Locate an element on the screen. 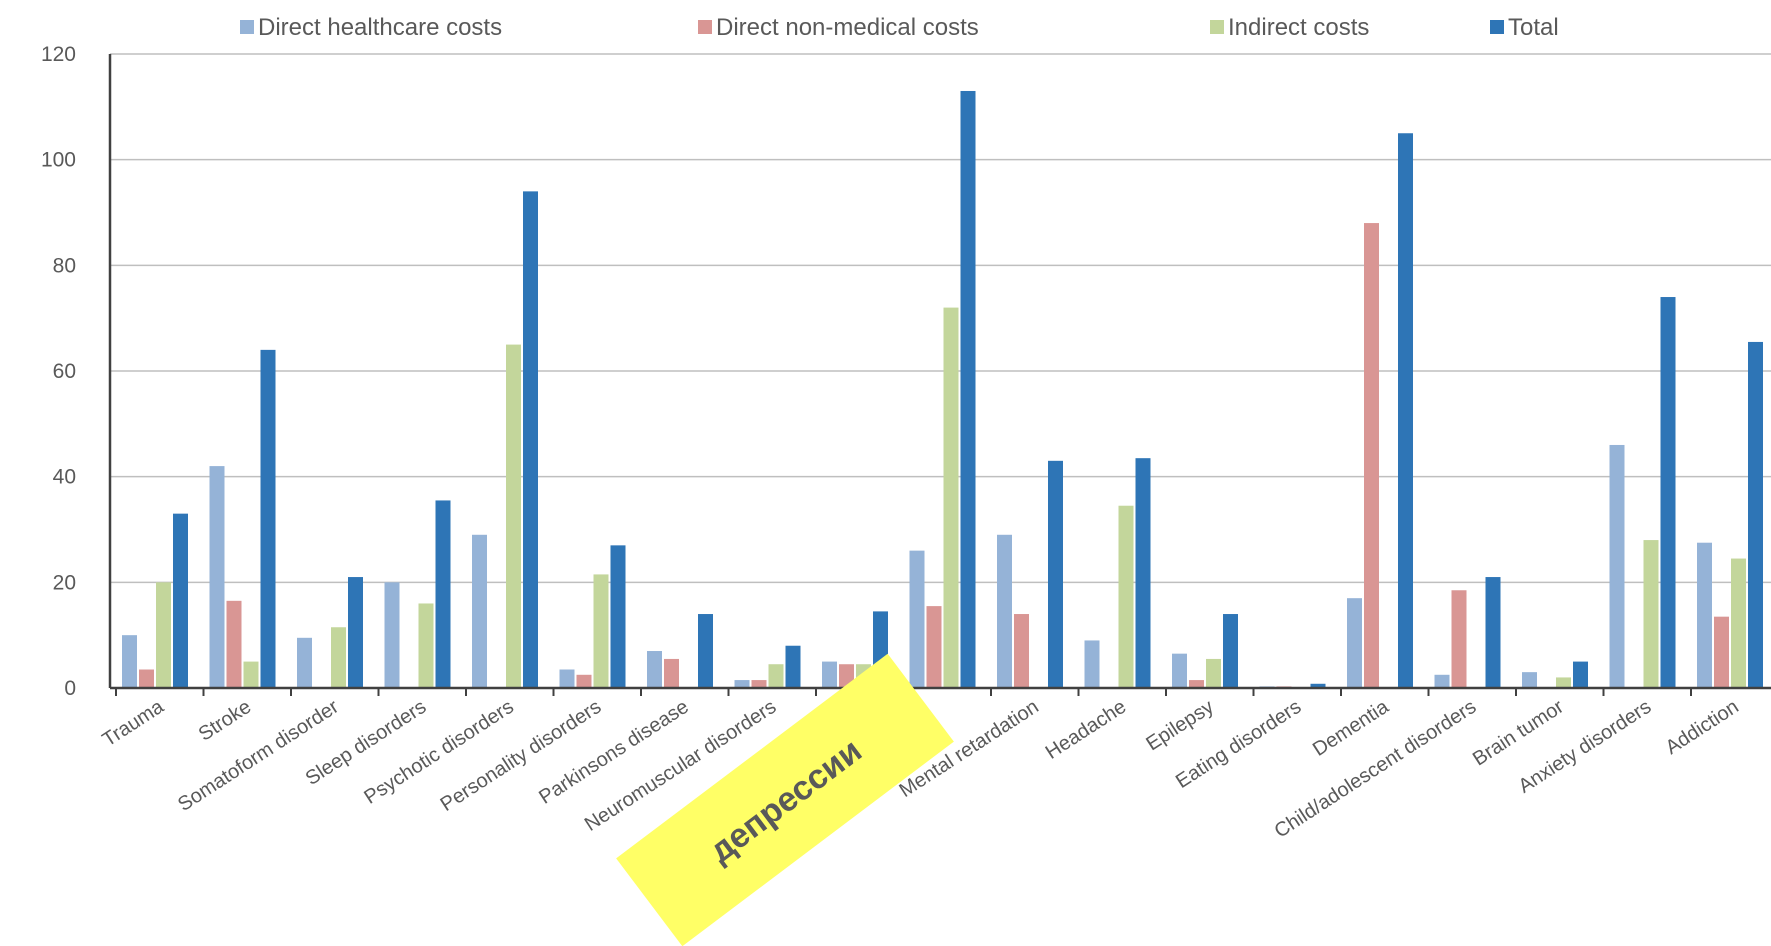  y-tick-label: 60 is located at coordinates (64, 371).